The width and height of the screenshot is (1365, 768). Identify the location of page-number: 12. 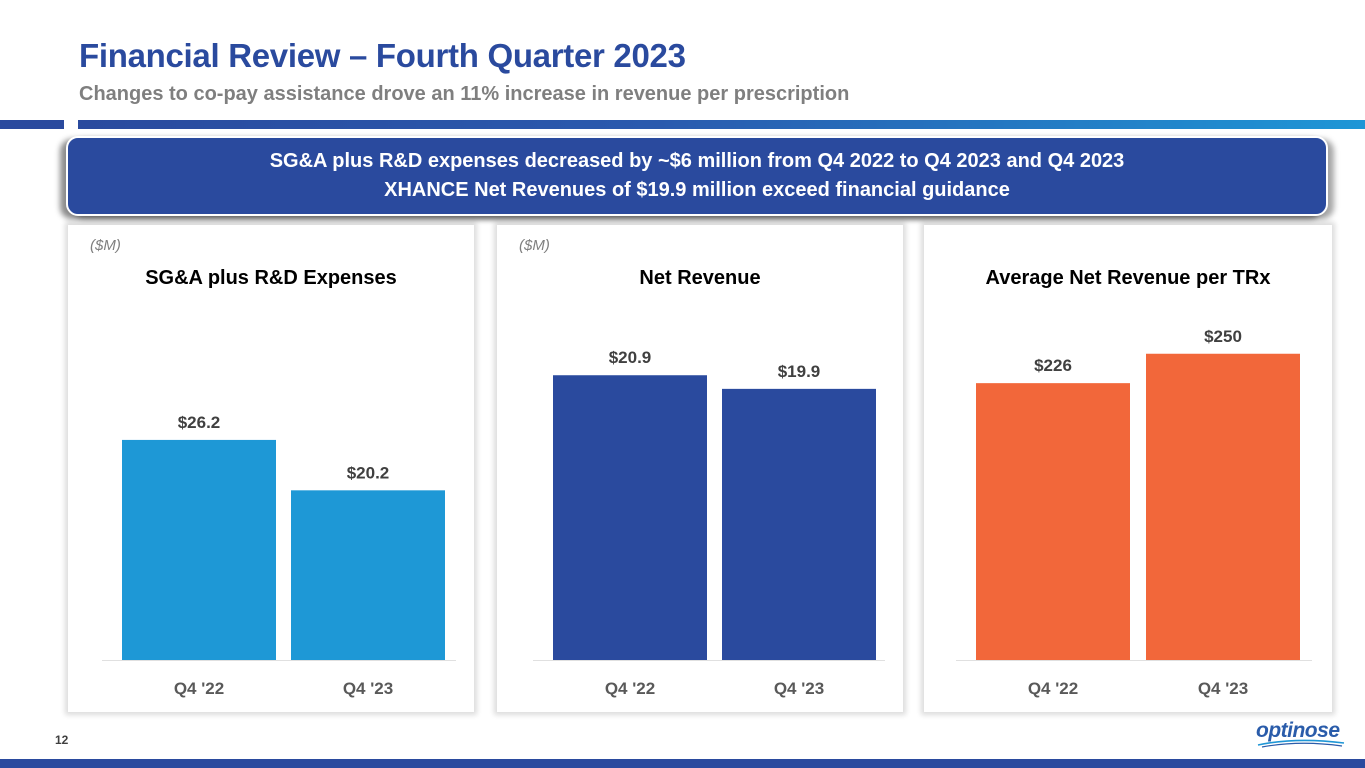
(62, 740).